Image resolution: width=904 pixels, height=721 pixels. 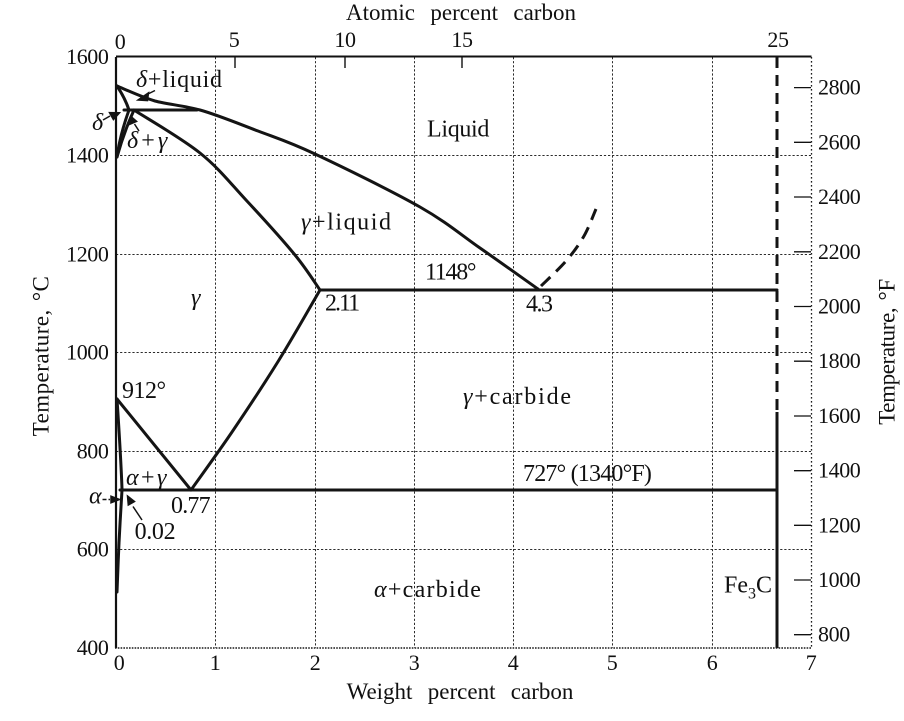 What do you see at coordinates (345, 39) in the screenshot?
I see `svg-text: 10` at bounding box center [345, 39].